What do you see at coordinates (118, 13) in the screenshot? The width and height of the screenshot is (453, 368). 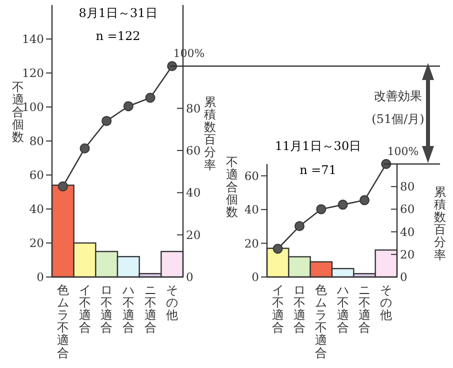 I see `chart-title: 8月1日～31日` at bounding box center [118, 13].